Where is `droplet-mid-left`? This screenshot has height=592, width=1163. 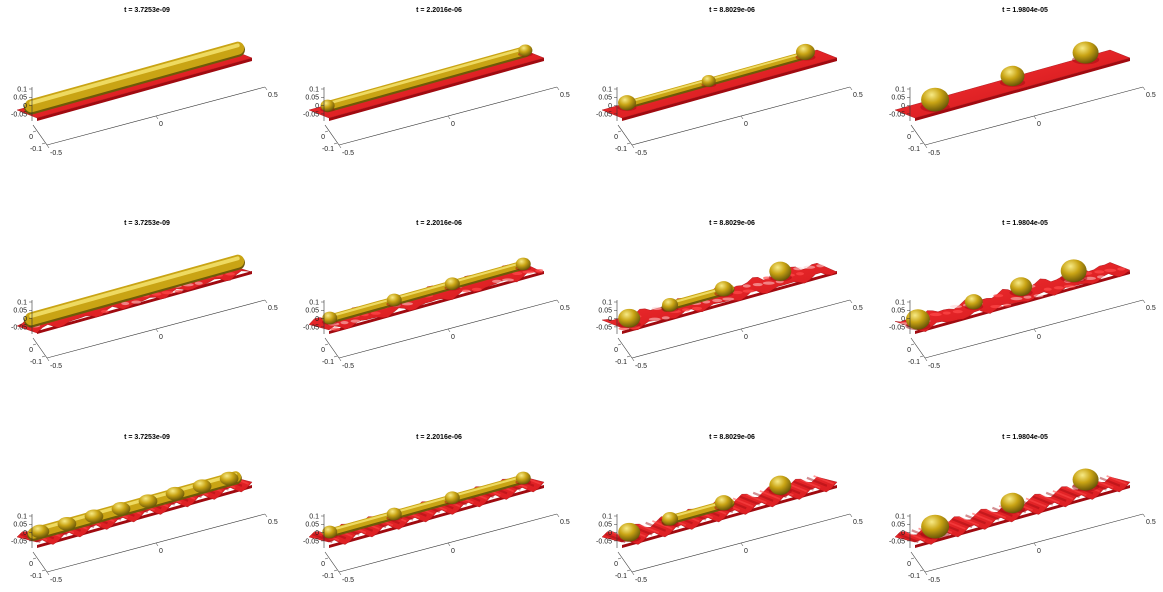 droplet-mid-left is located at coordinates (670, 519).